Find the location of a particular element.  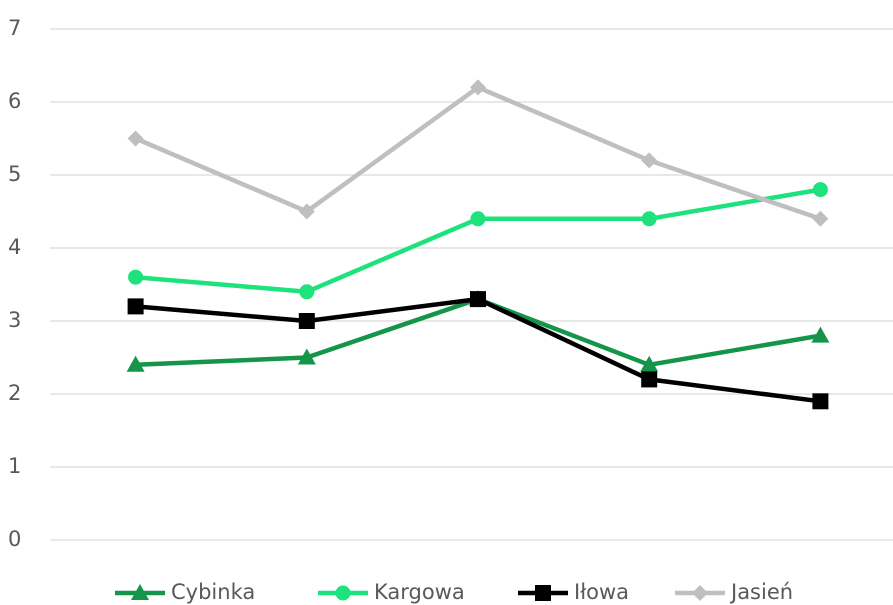

y-tick-label: 2 is located at coordinates (14, 393).